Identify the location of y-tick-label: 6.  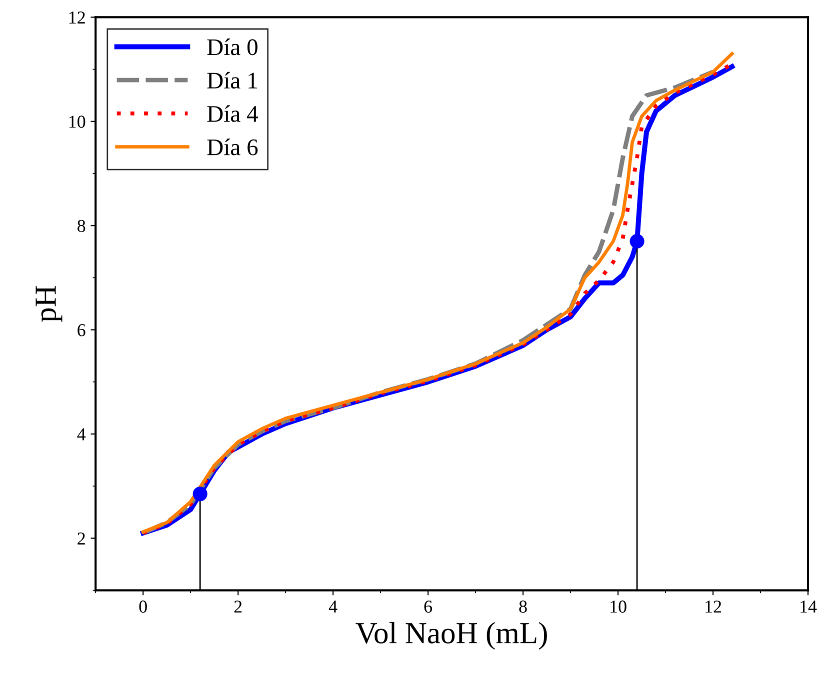
(82, 330).